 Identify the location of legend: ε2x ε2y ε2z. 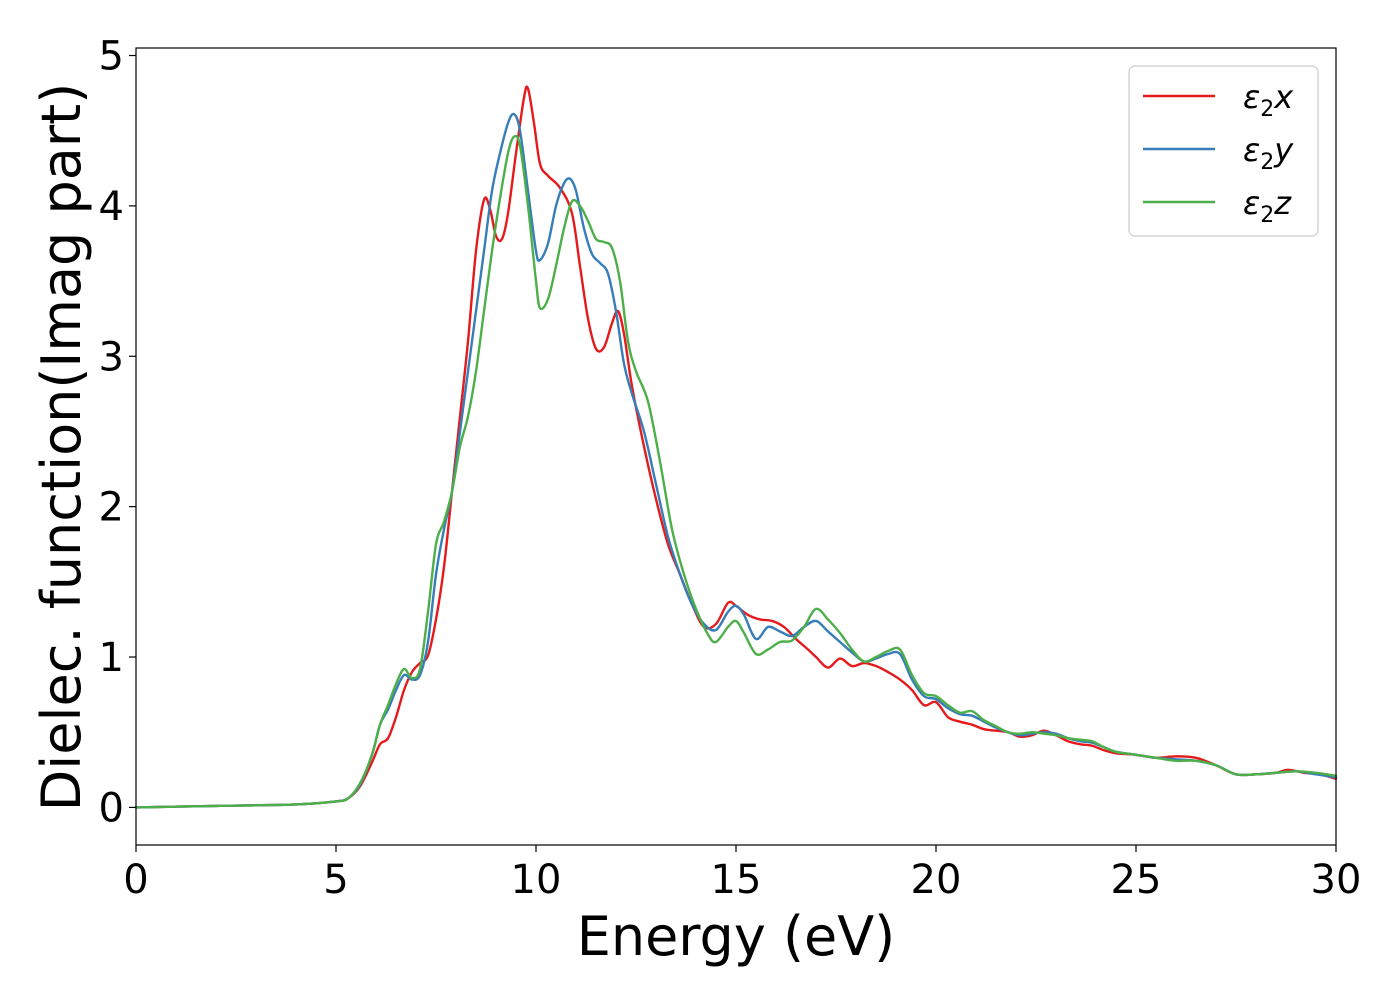
(1223, 151).